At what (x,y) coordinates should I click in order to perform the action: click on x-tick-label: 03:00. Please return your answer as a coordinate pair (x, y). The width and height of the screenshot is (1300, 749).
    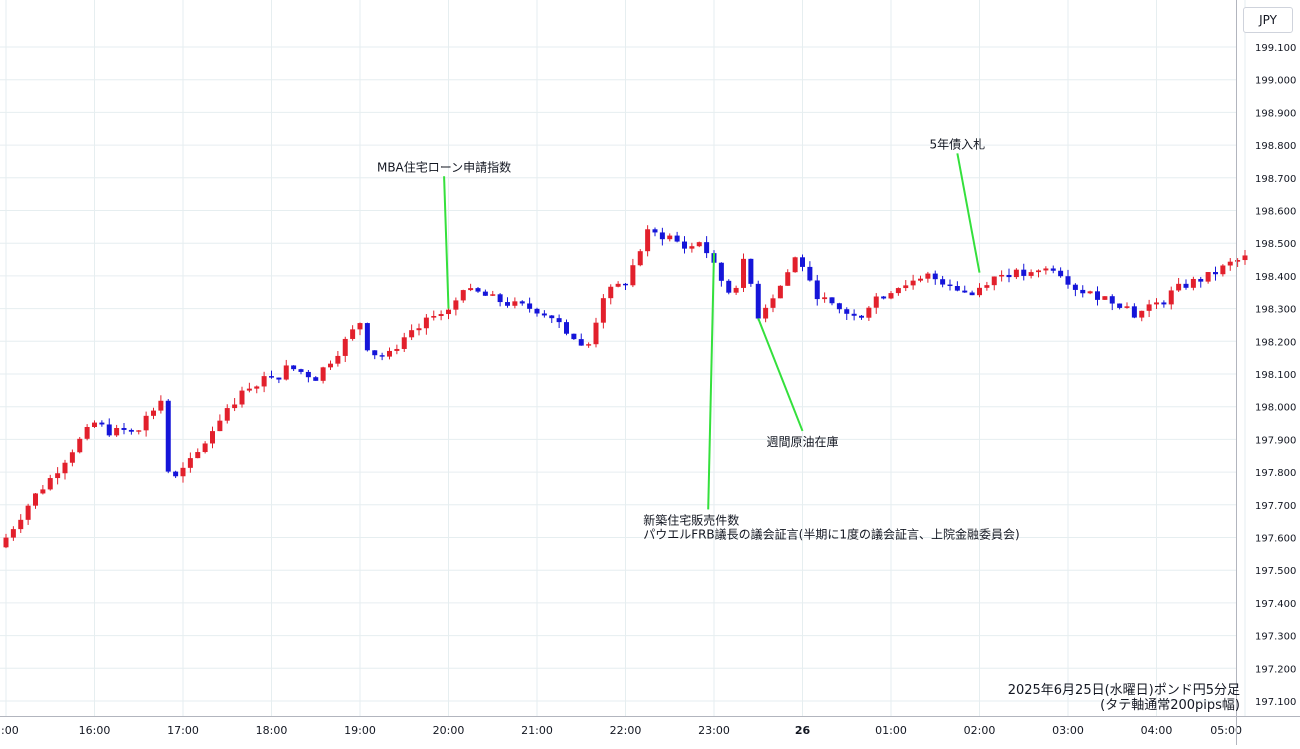
    Looking at the image, I should click on (1068, 730).